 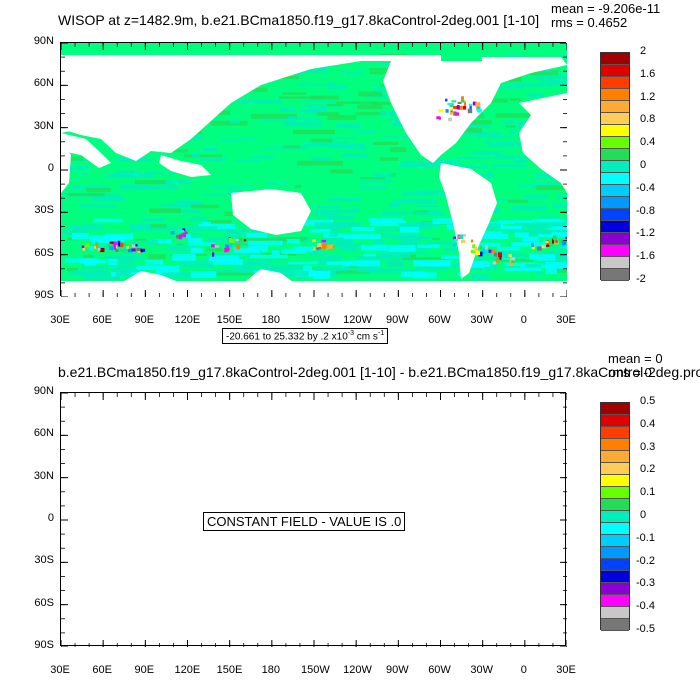 I want to click on lon-tick-label: 150W, so click(x=315, y=670).